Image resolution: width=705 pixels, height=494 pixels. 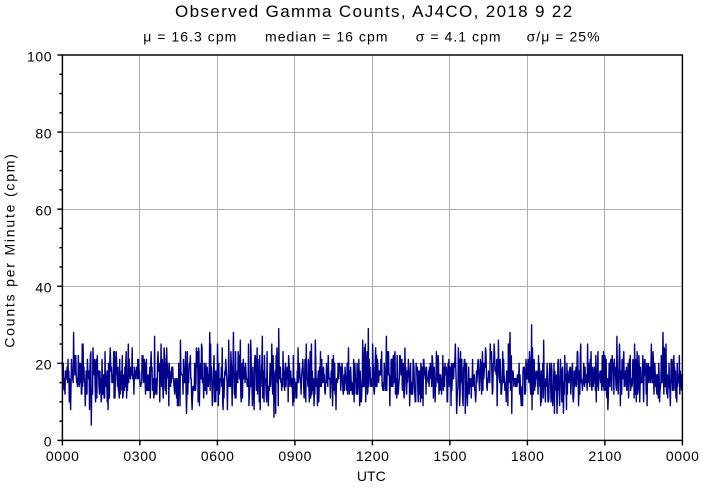 I want to click on svg-text: 1500, so click(x=450, y=456).